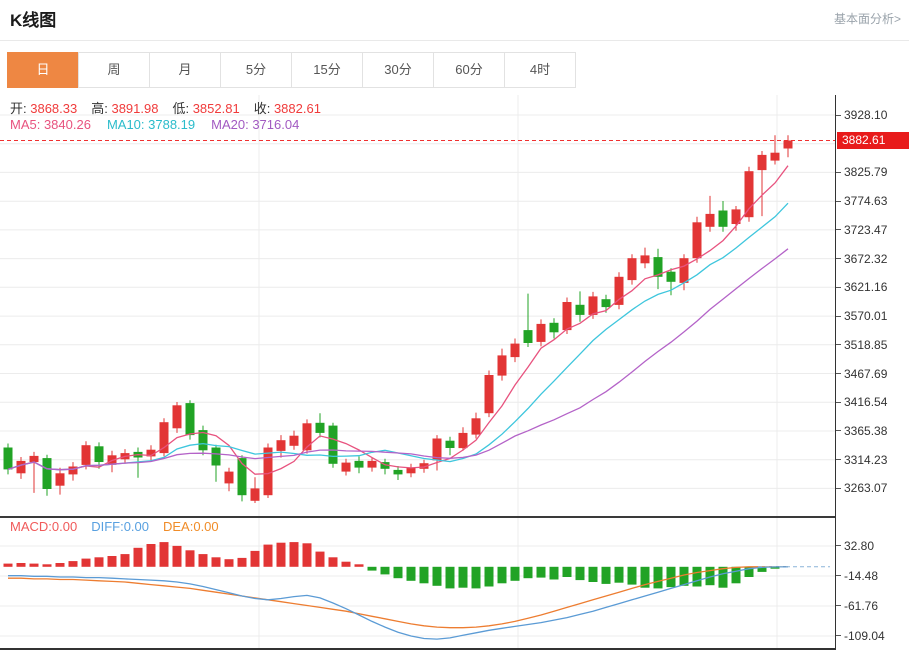 This screenshot has width=909, height=650. Describe the element at coordinates (860, 636) in the screenshot. I see `macd-axis-label: -109.04` at that location.